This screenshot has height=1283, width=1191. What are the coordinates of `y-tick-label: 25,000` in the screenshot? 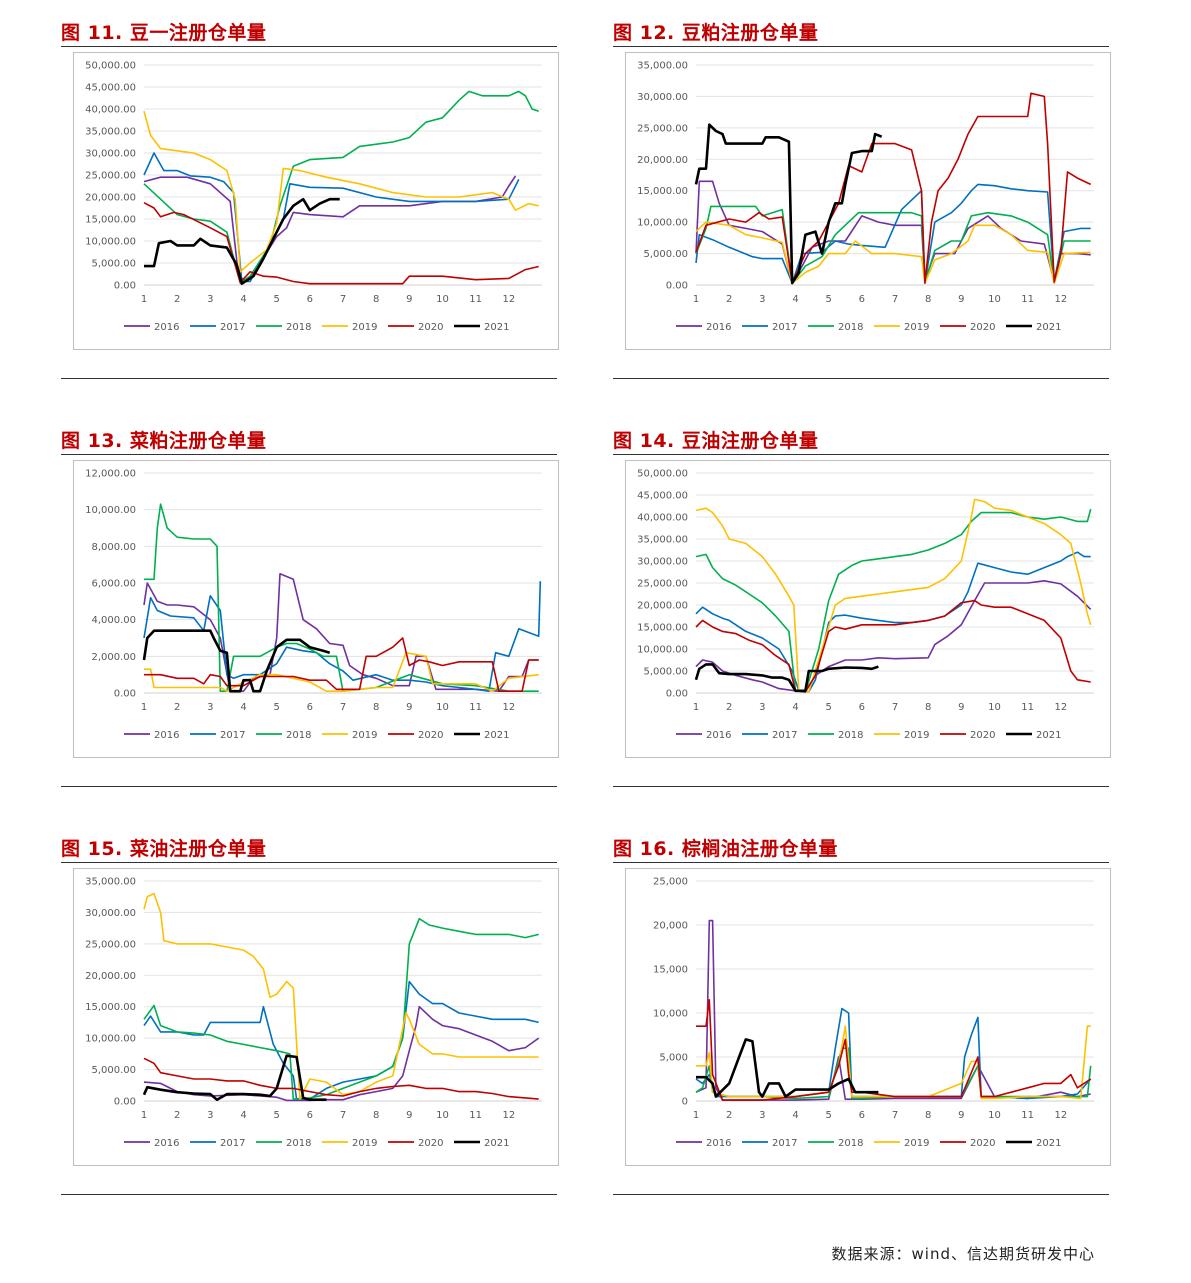 It's located at (670, 882).